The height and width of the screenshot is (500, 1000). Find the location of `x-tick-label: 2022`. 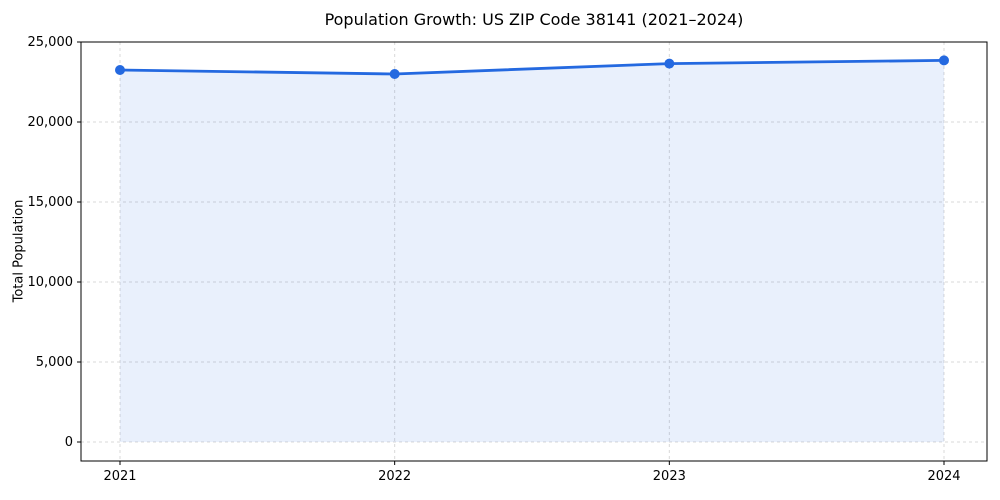

x-tick-label: 2022 is located at coordinates (394, 476).